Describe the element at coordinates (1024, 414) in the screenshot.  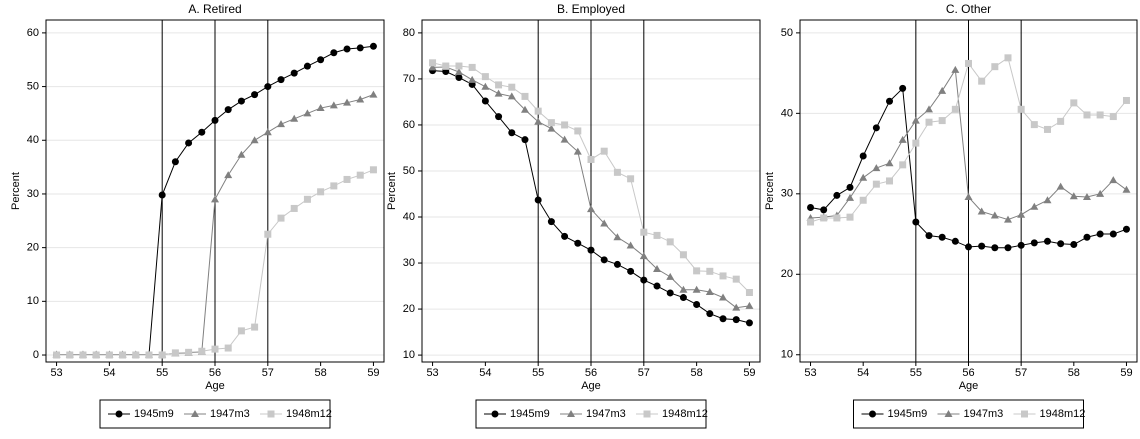
I see `legend-marker` at that location.